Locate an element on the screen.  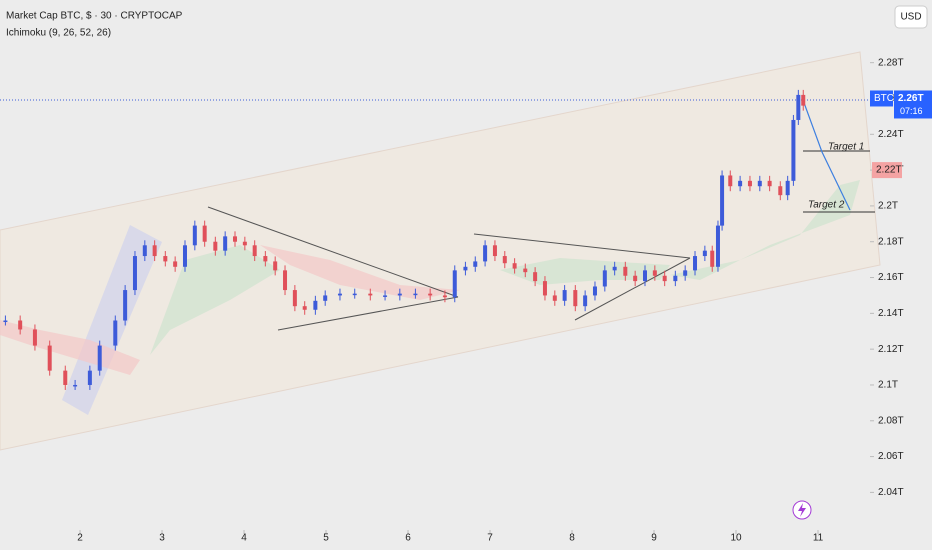
x-tick-label: 7 is located at coordinates (490, 538).